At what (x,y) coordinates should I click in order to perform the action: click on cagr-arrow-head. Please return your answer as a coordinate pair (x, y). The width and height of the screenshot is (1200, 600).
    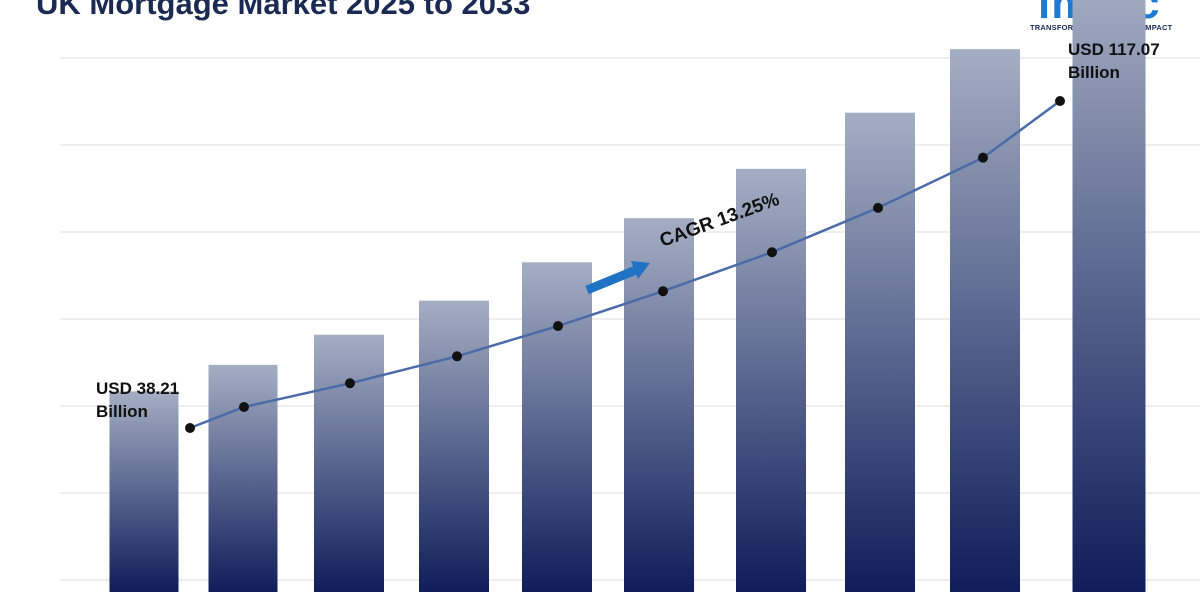
    Looking at the image, I should click on (640, 270).